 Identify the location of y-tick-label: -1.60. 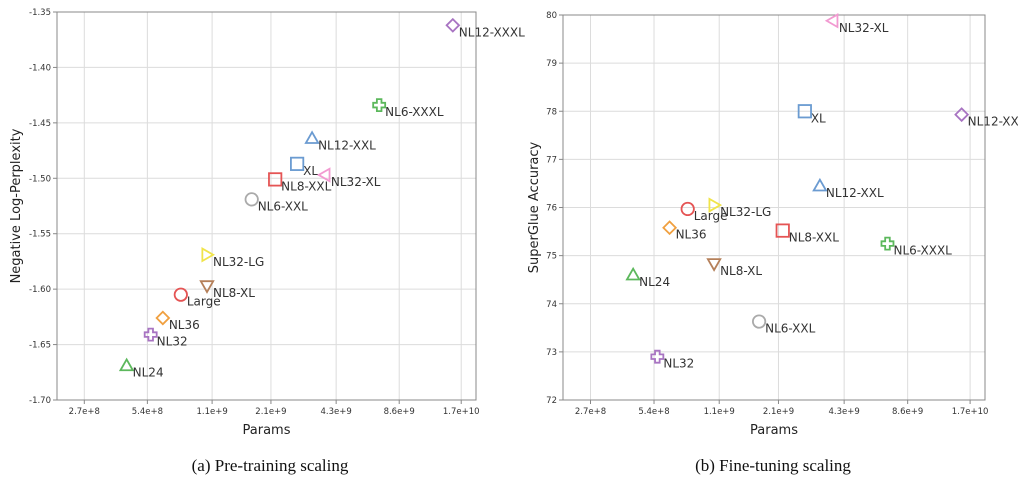
(40, 290).